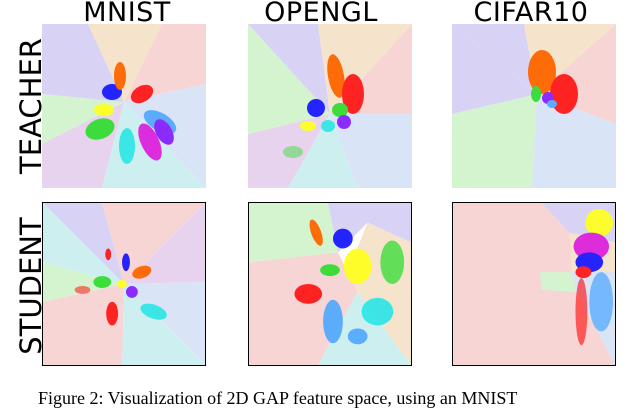  I want to click on panel-teacher-cifar10, so click(534, 106).